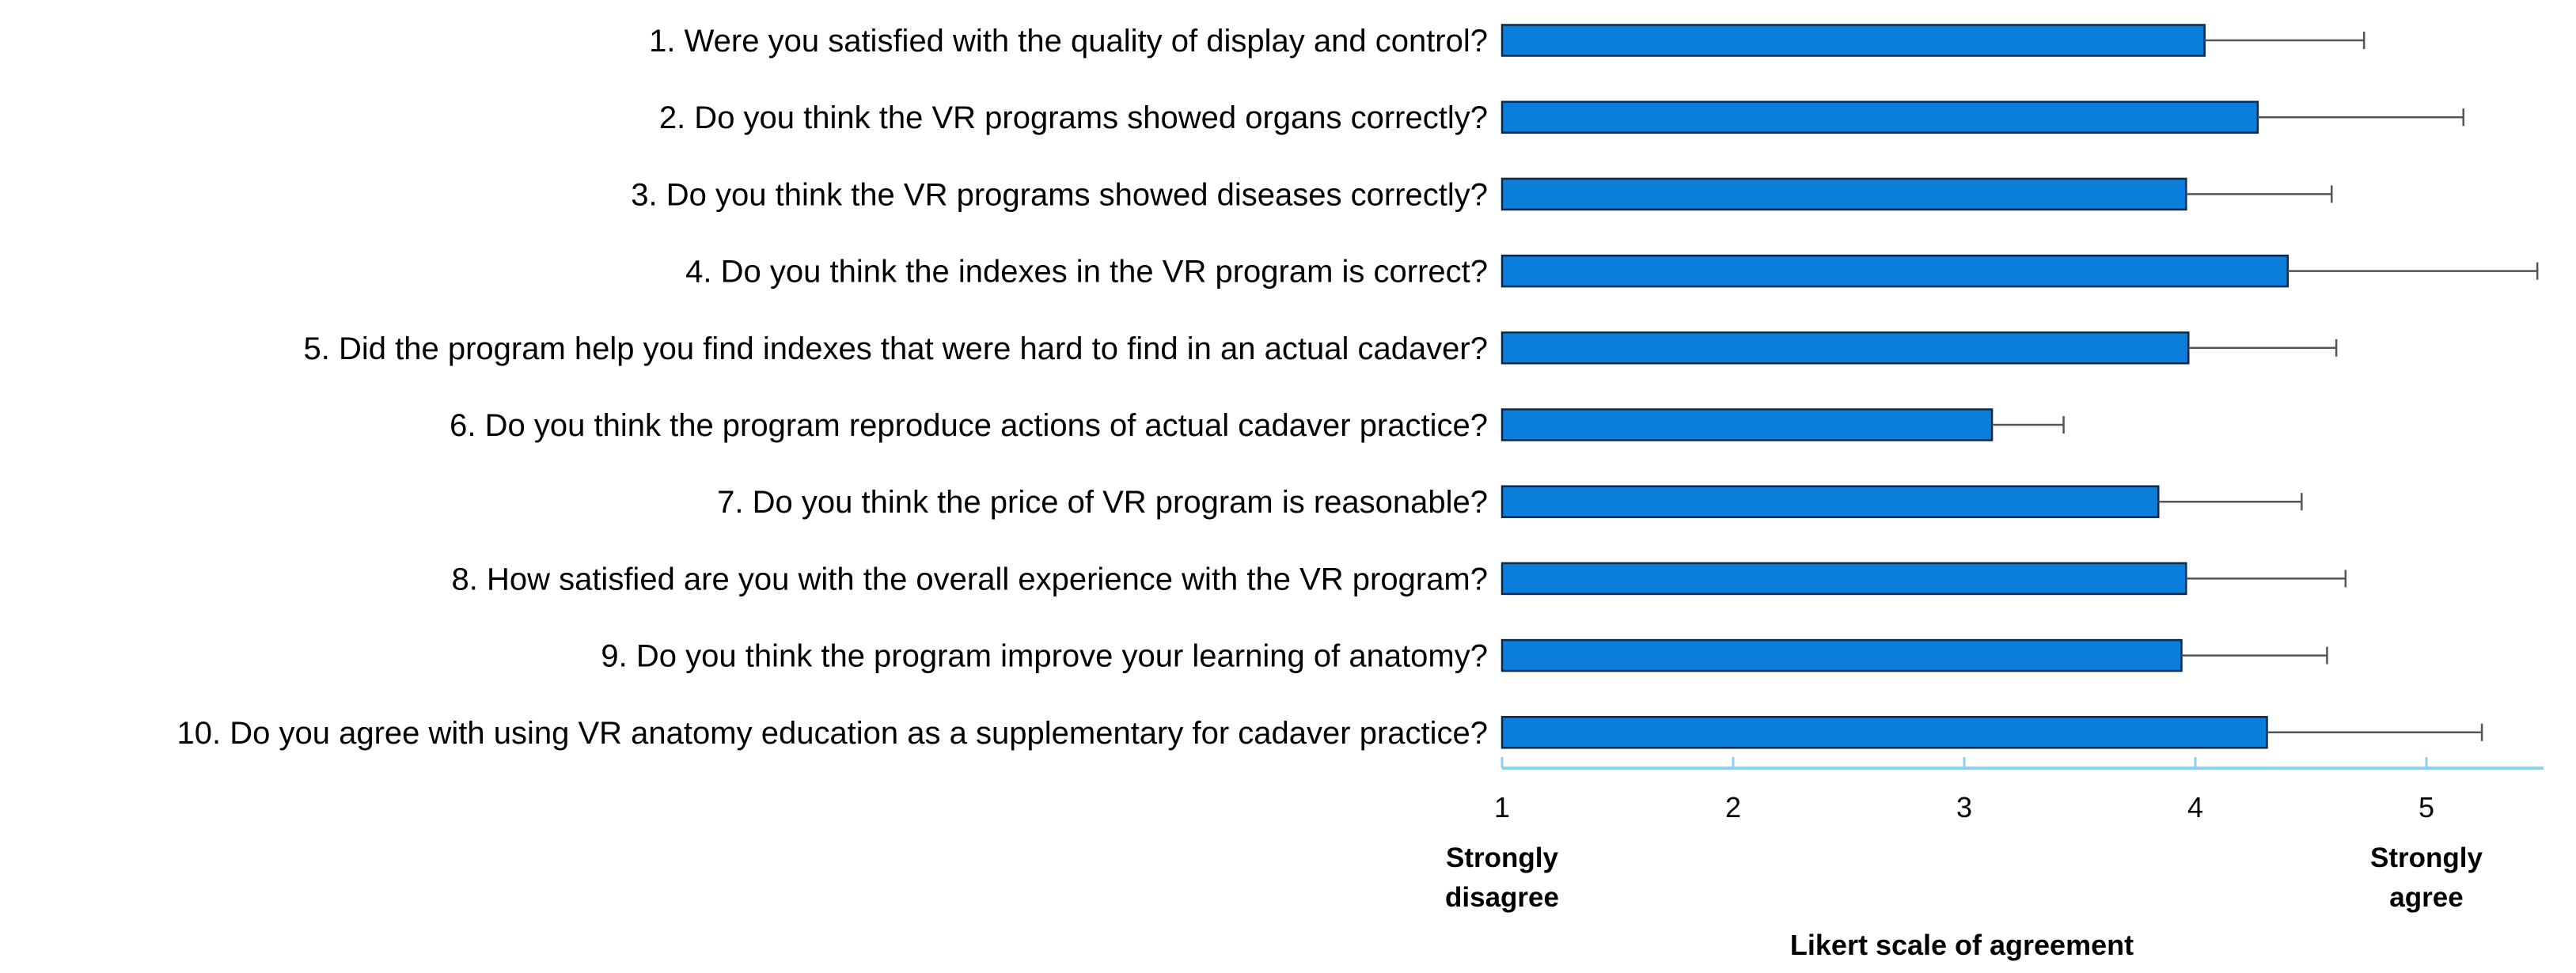 This screenshot has width=2576, height=973. Describe the element at coordinates (1502, 897) in the screenshot. I see `anchor-left-line2: disagree` at that location.